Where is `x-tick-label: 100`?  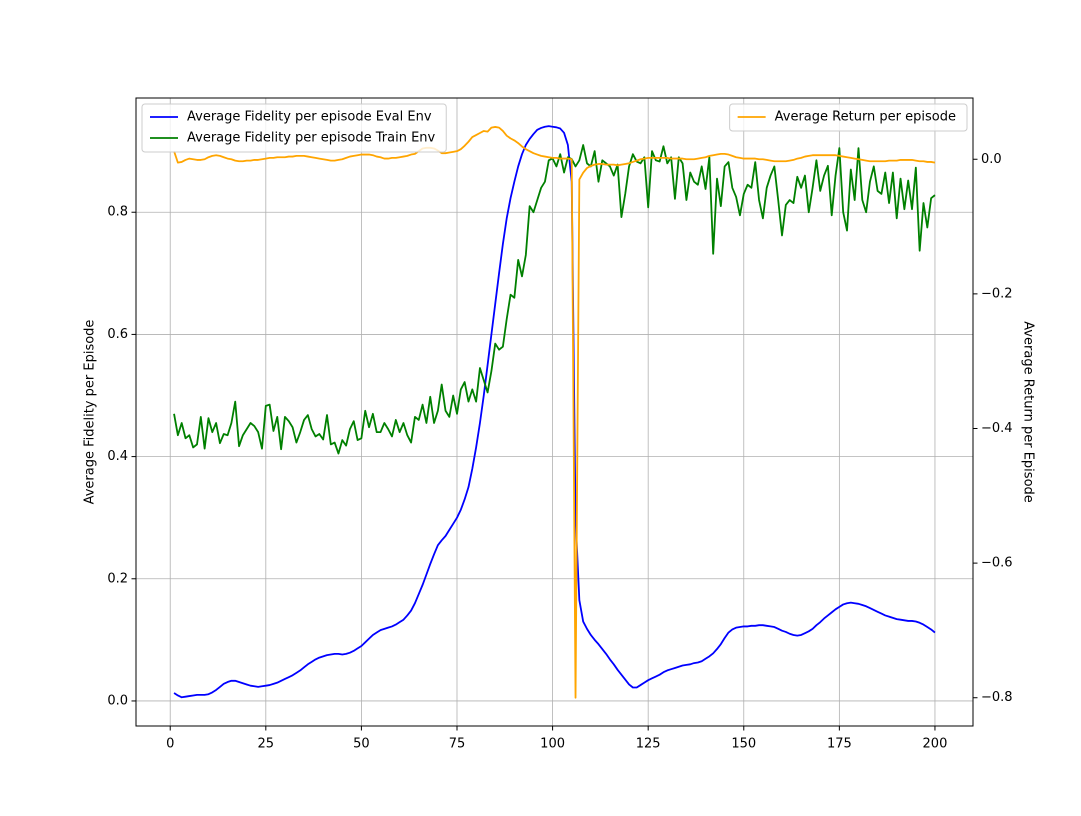
x-tick-label: 100 is located at coordinates (552, 744).